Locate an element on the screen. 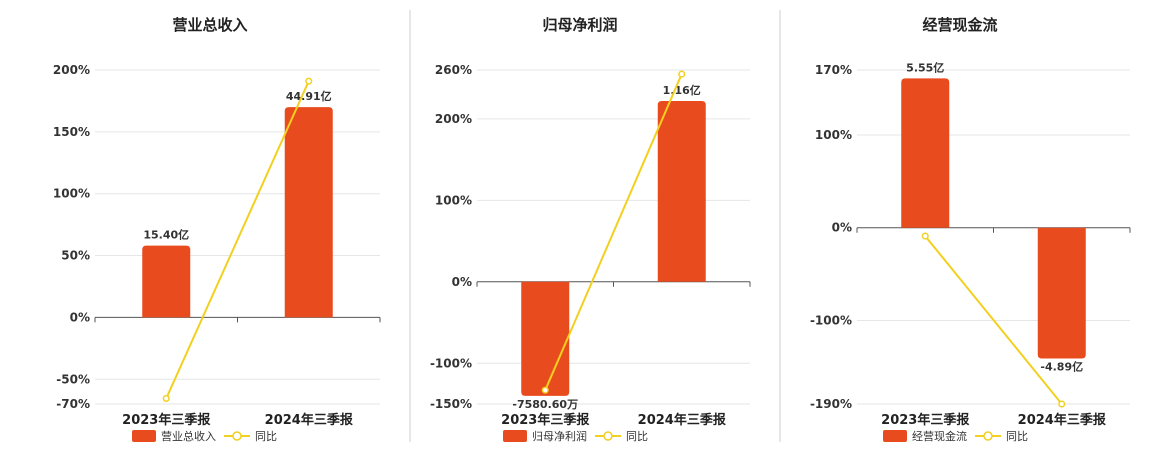  y-tick-label: -70% is located at coordinates (73, 404).